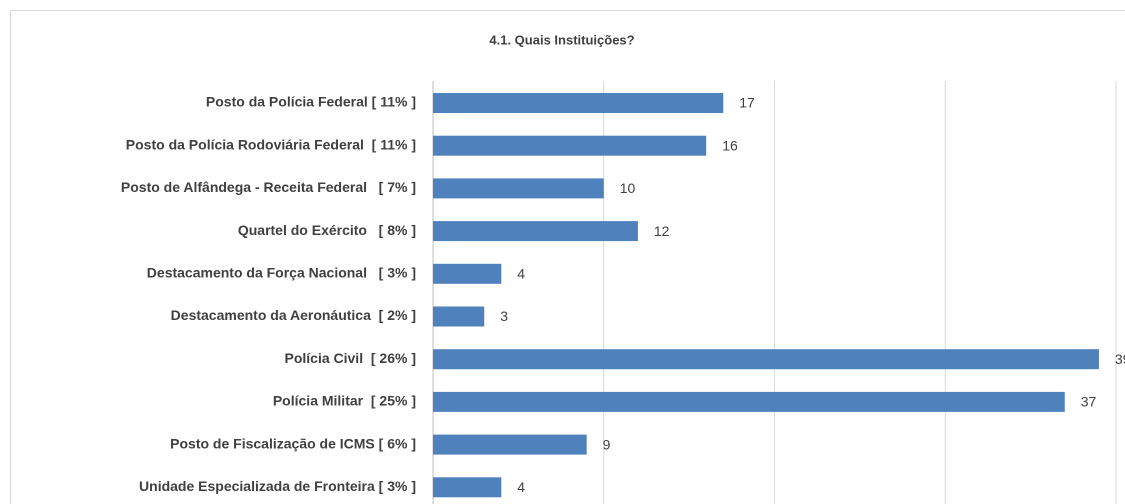 Image resolution: width=1125 pixels, height=504 pixels. I want to click on category-label: Polícia Militar [ 25% ], so click(344, 401).